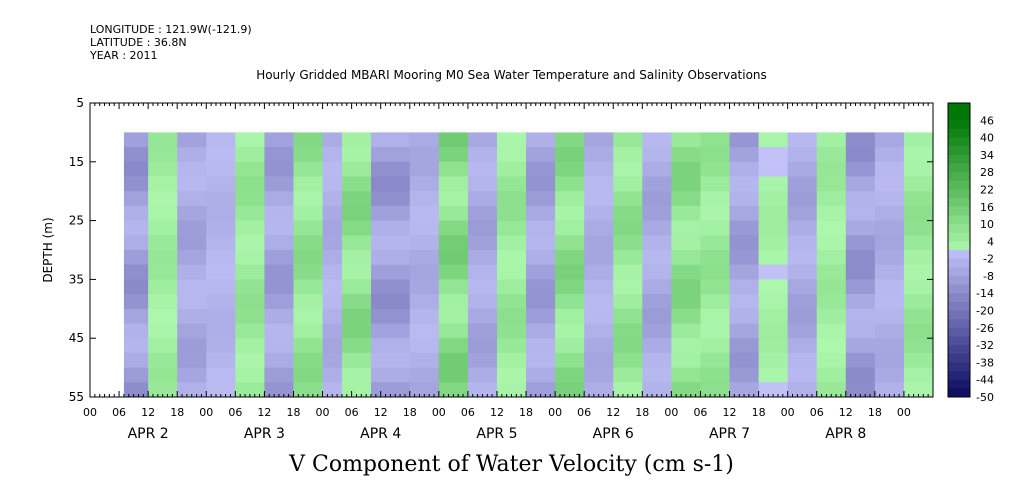 This screenshot has height=504, width=1009. I want to click on colorbar-label: -2, so click(988, 259).